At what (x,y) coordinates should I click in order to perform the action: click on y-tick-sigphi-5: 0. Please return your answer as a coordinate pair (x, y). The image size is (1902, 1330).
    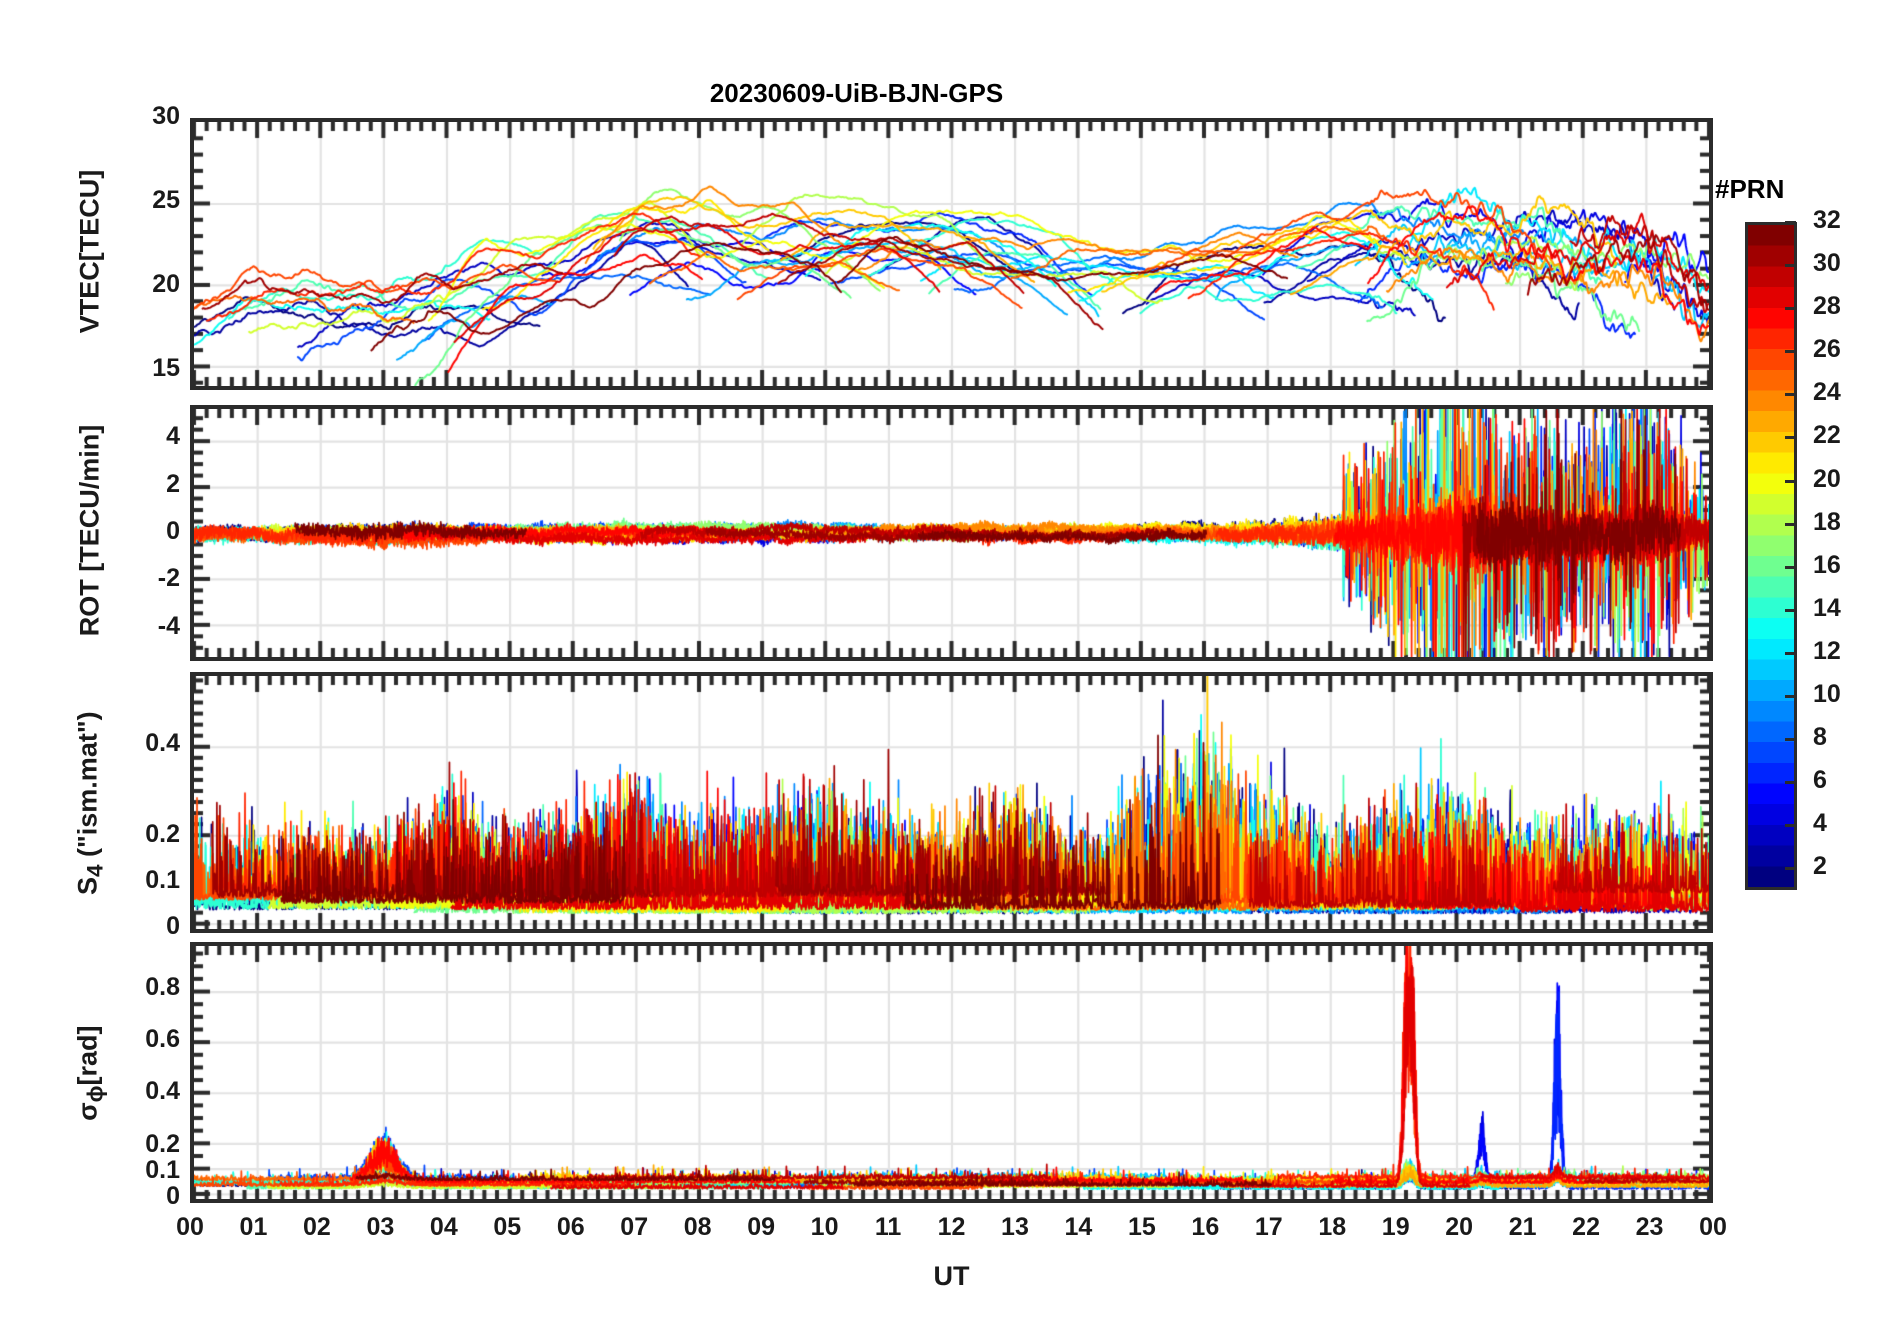
    Looking at the image, I should click on (173, 1195).